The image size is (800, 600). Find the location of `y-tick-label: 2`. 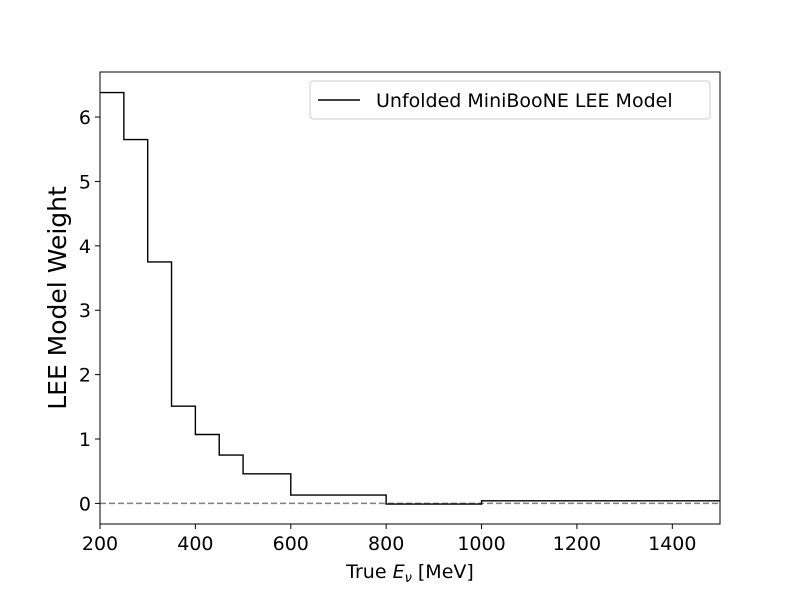

y-tick-label: 2 is located at coordinates (85, 376).